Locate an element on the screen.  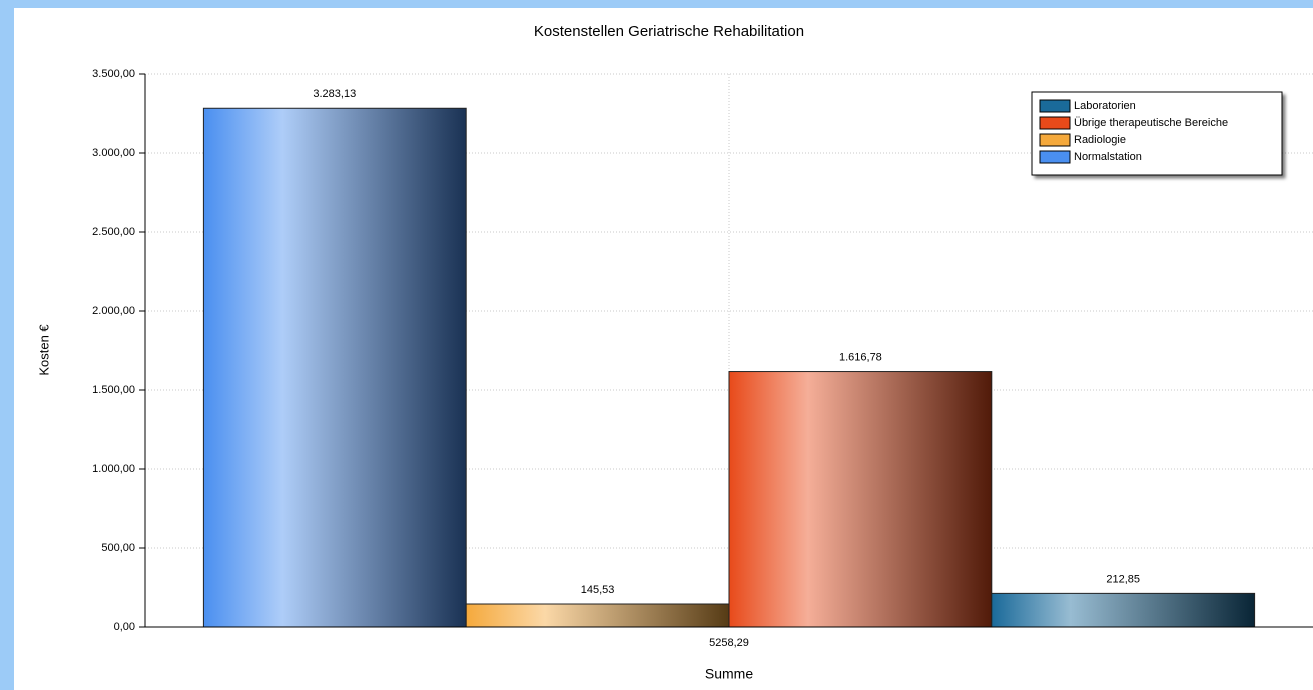
y-tick-label: 2.500,00 is located at coordinates (113, 232).